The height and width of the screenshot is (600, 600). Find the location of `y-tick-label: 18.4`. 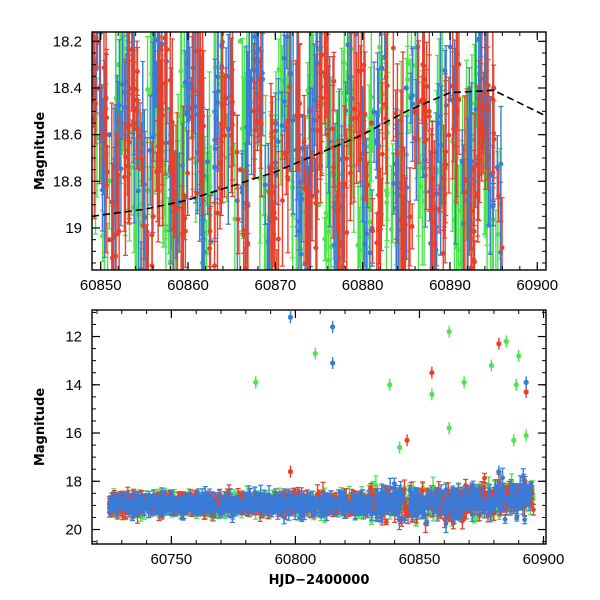

y-tick-label: 18.4 is located at coordinates (67, 88).